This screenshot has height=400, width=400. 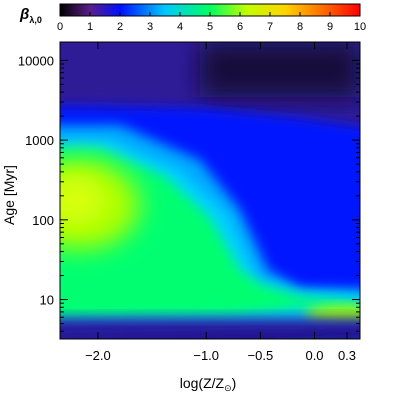 I want to click on colorbar-label-main: β, so click(x=24, y=14).